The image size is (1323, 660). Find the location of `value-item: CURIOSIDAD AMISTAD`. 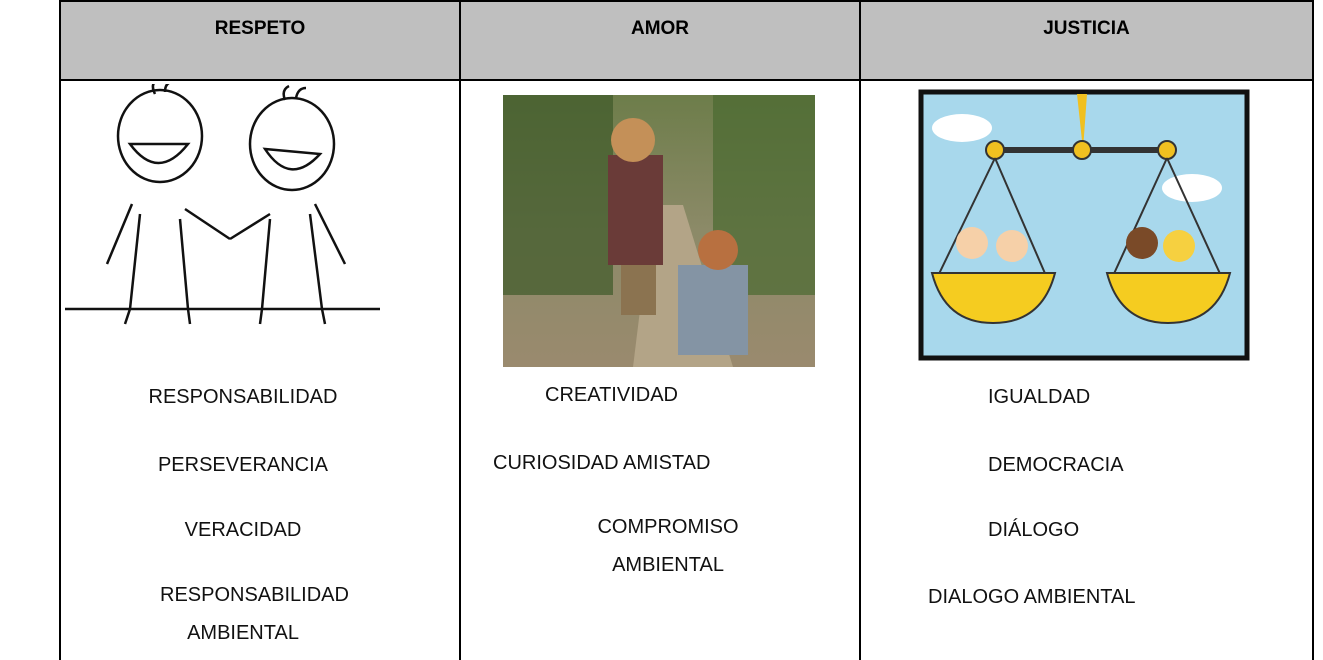

value-item: CURIOSIDAD AMISTAD is located at coordinates (602, 463).